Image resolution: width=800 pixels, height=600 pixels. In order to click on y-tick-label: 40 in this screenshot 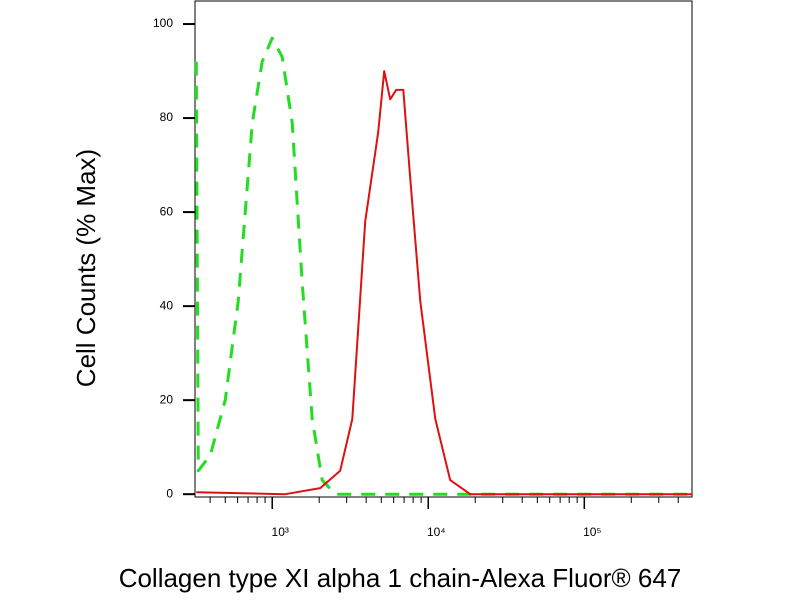, I will do `click(167, 305)`.